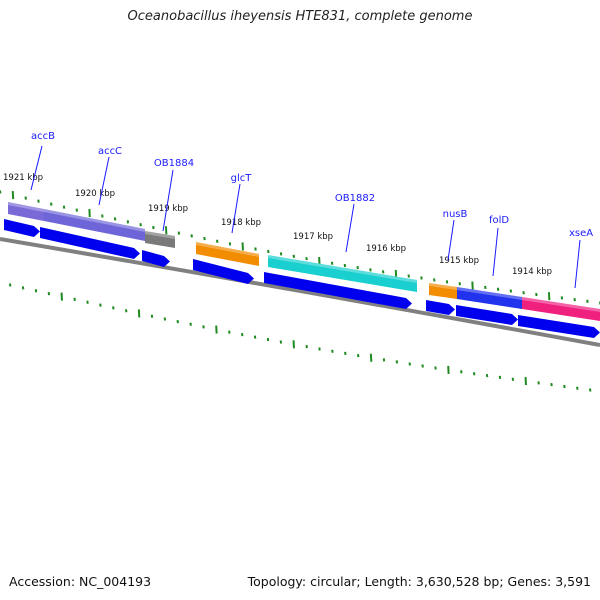  I want to click on kbp-label: 1919 kbp, so click(168, 209).